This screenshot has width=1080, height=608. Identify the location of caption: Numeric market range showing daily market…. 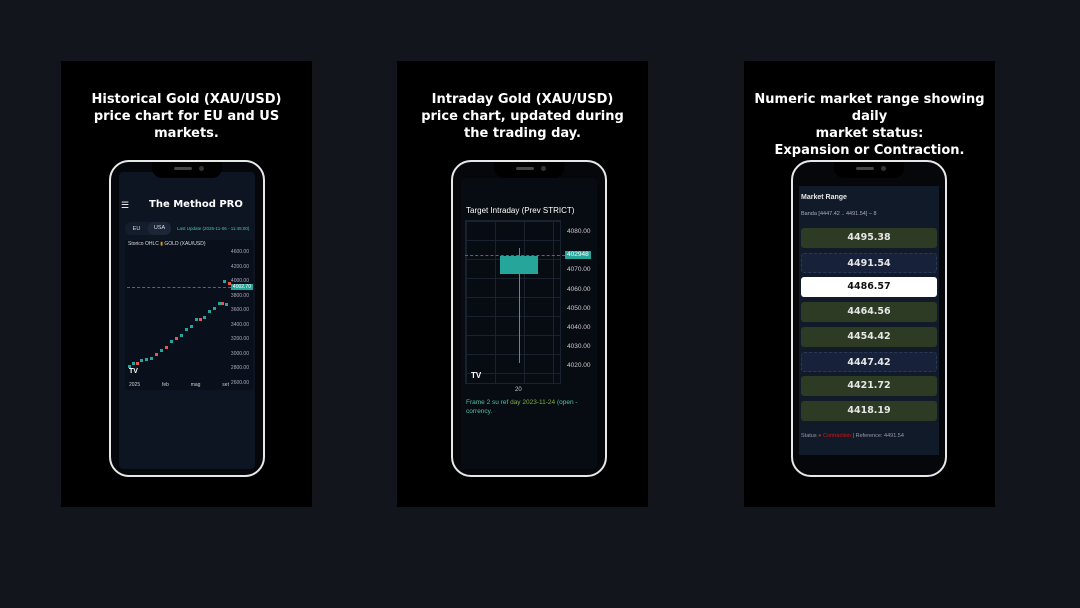
(869, 125).